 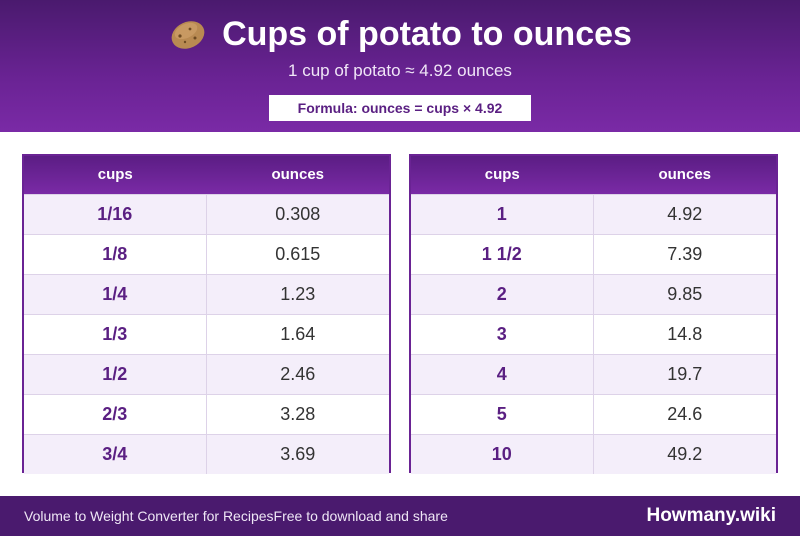 What do you see at coordinates (685, 294) in the screenshot?
I see `ounces-cell: 9.85` at bounding box center [685, 294].